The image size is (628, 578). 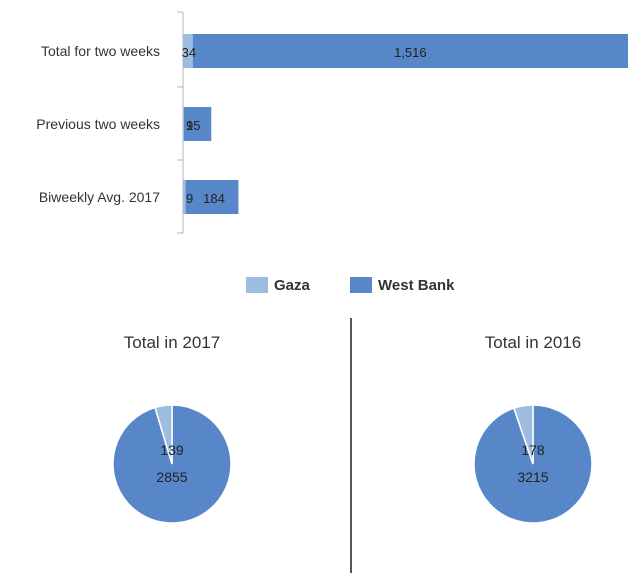 I want to click on legend-label-west-bank: West Bank, so click(x=416, y=285).